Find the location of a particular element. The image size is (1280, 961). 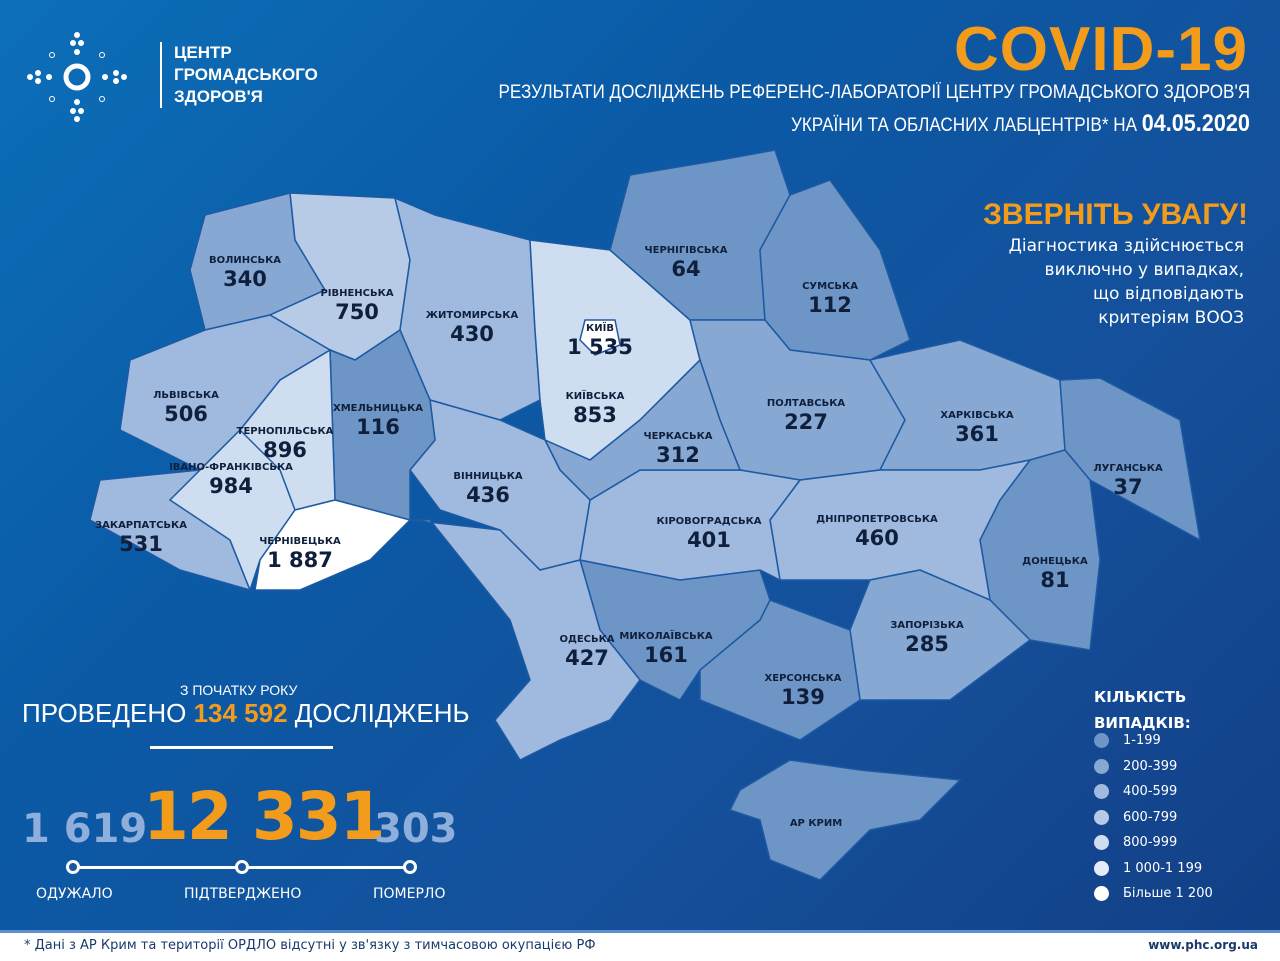

region-count: 1 535 is located at coordinates (600, 347).